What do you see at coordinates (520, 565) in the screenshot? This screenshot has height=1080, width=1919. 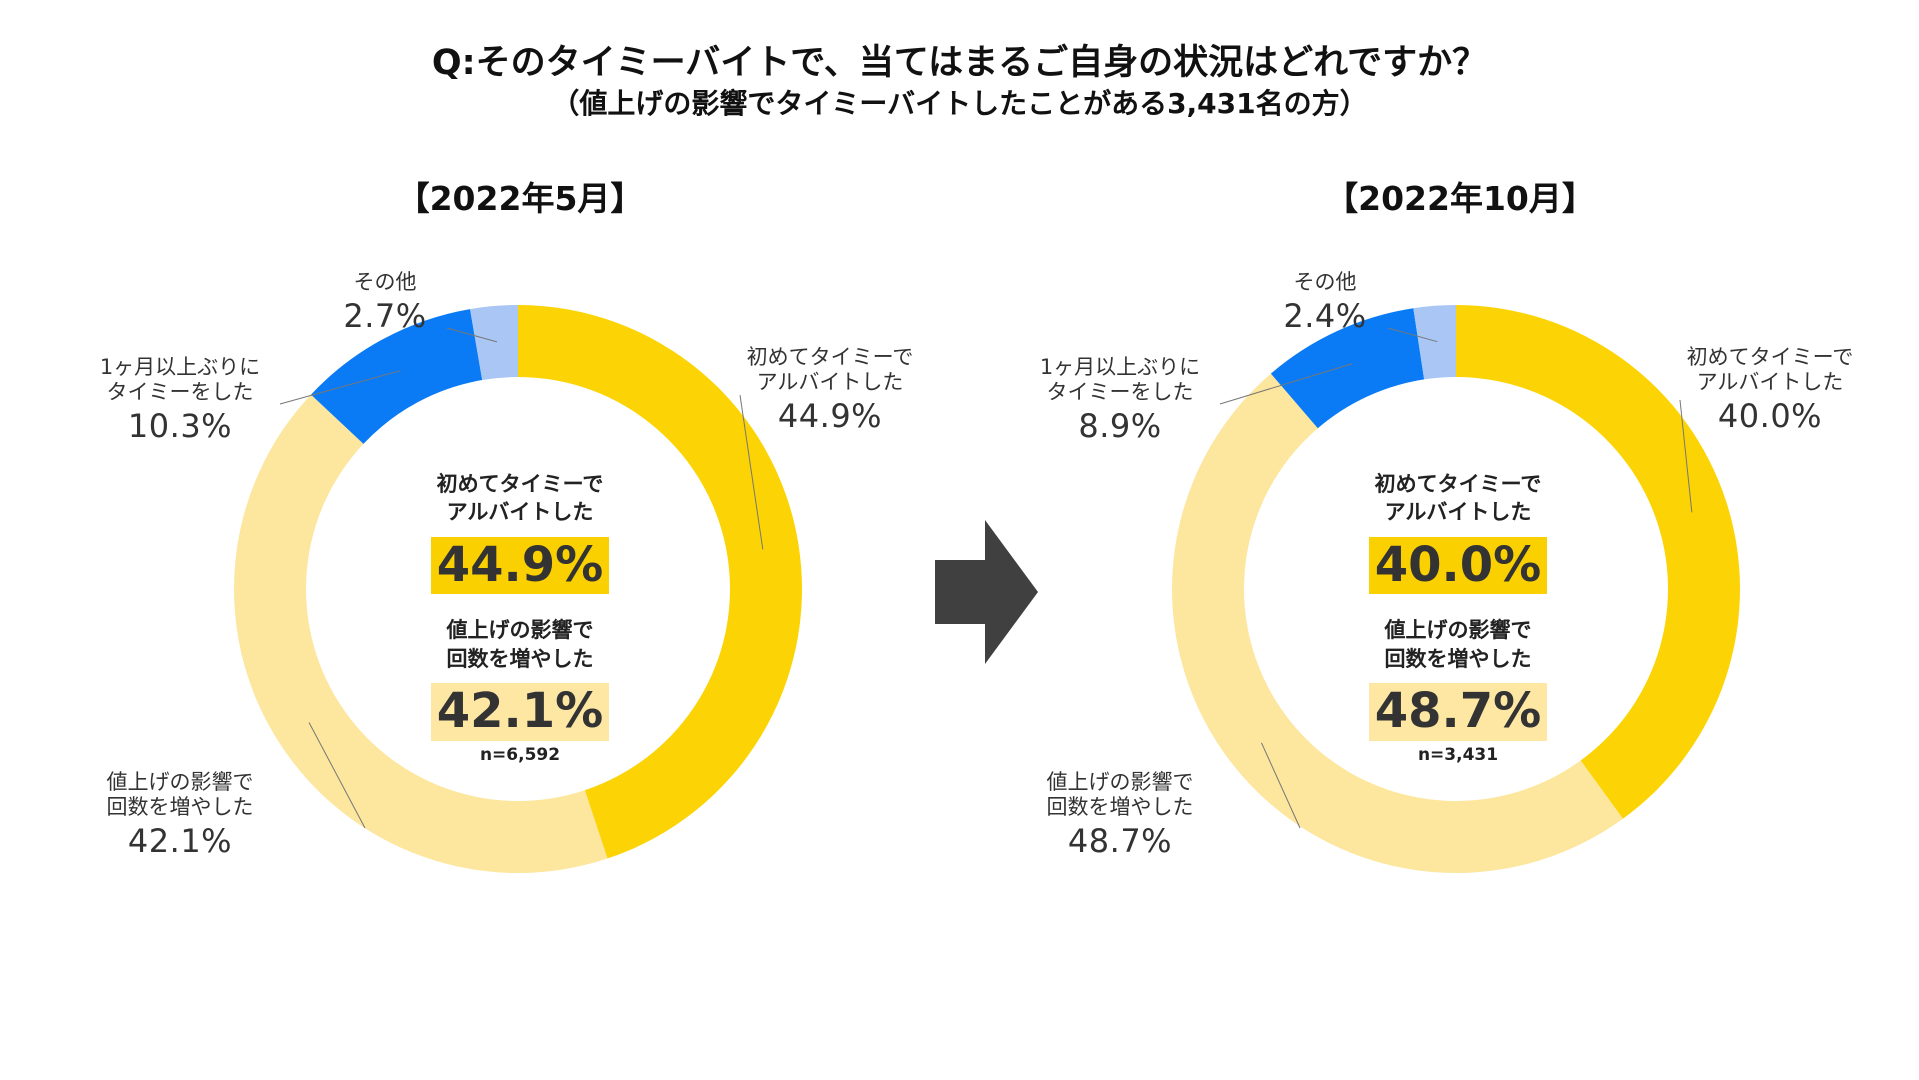 I see `center-value-first-time-may: 44.9%` at bounding box center [520, 565].